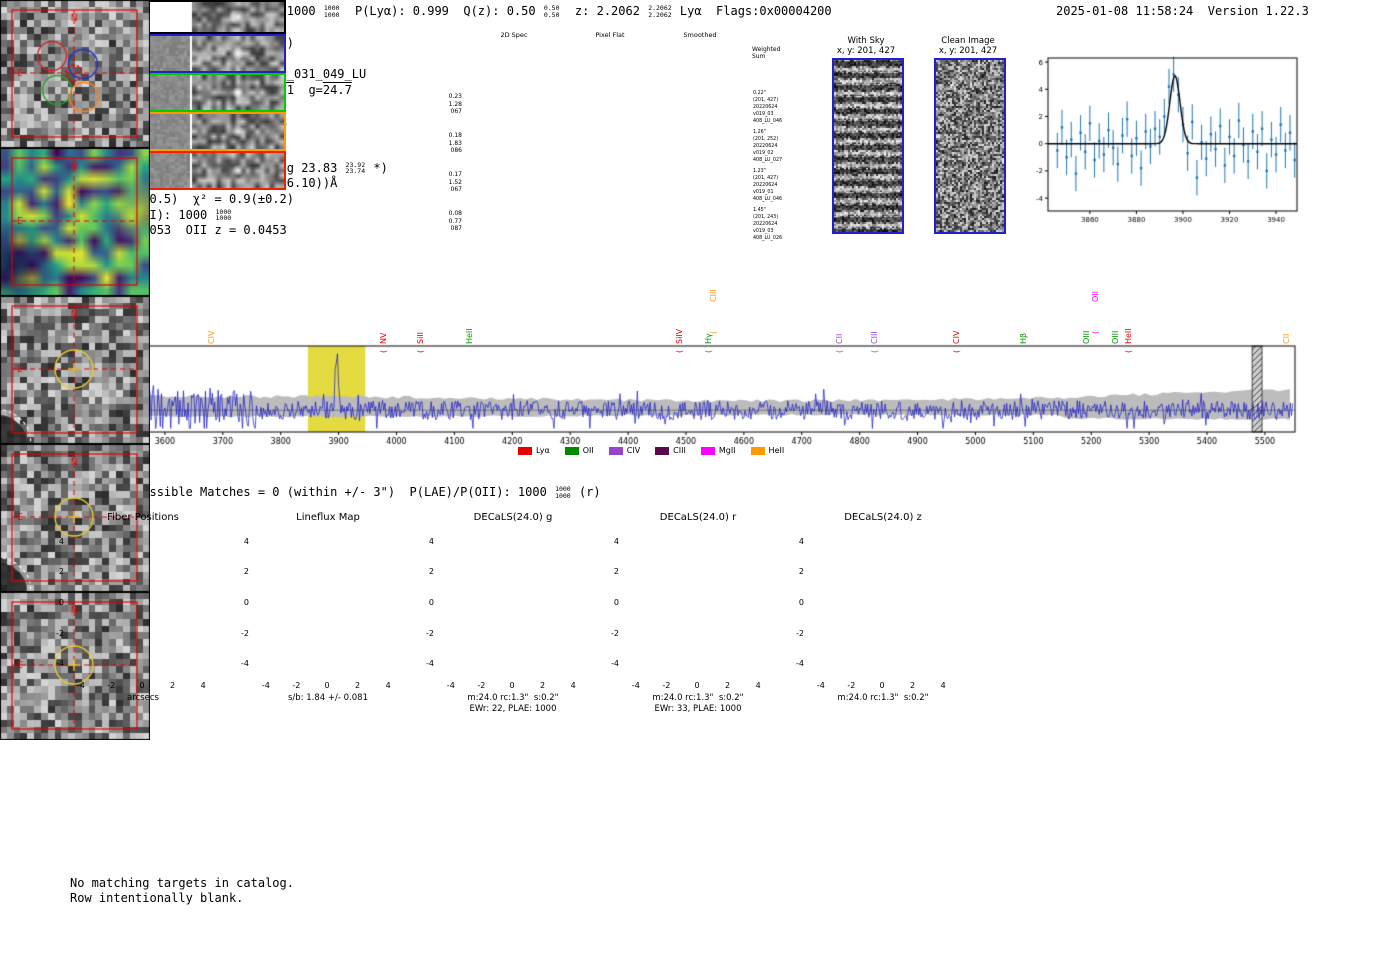 The width and height of the screenshot is (1400, 953). Describe the element at coordinates (1160, 137) in the screenshot. I see `line-fit-chart` at that location.